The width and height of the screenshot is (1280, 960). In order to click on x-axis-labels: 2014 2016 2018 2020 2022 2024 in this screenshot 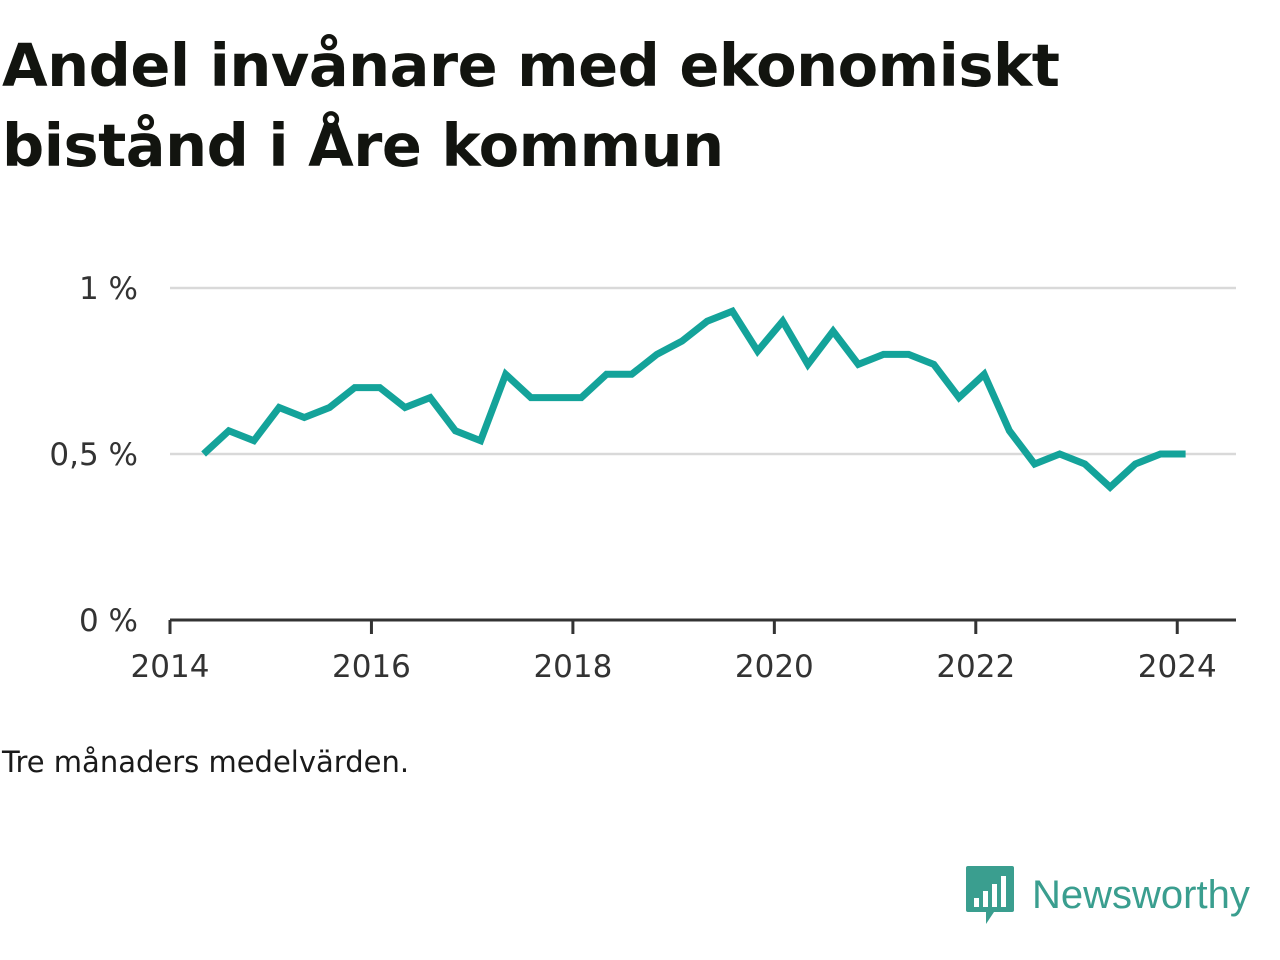, I will do `click(674, 667)`.